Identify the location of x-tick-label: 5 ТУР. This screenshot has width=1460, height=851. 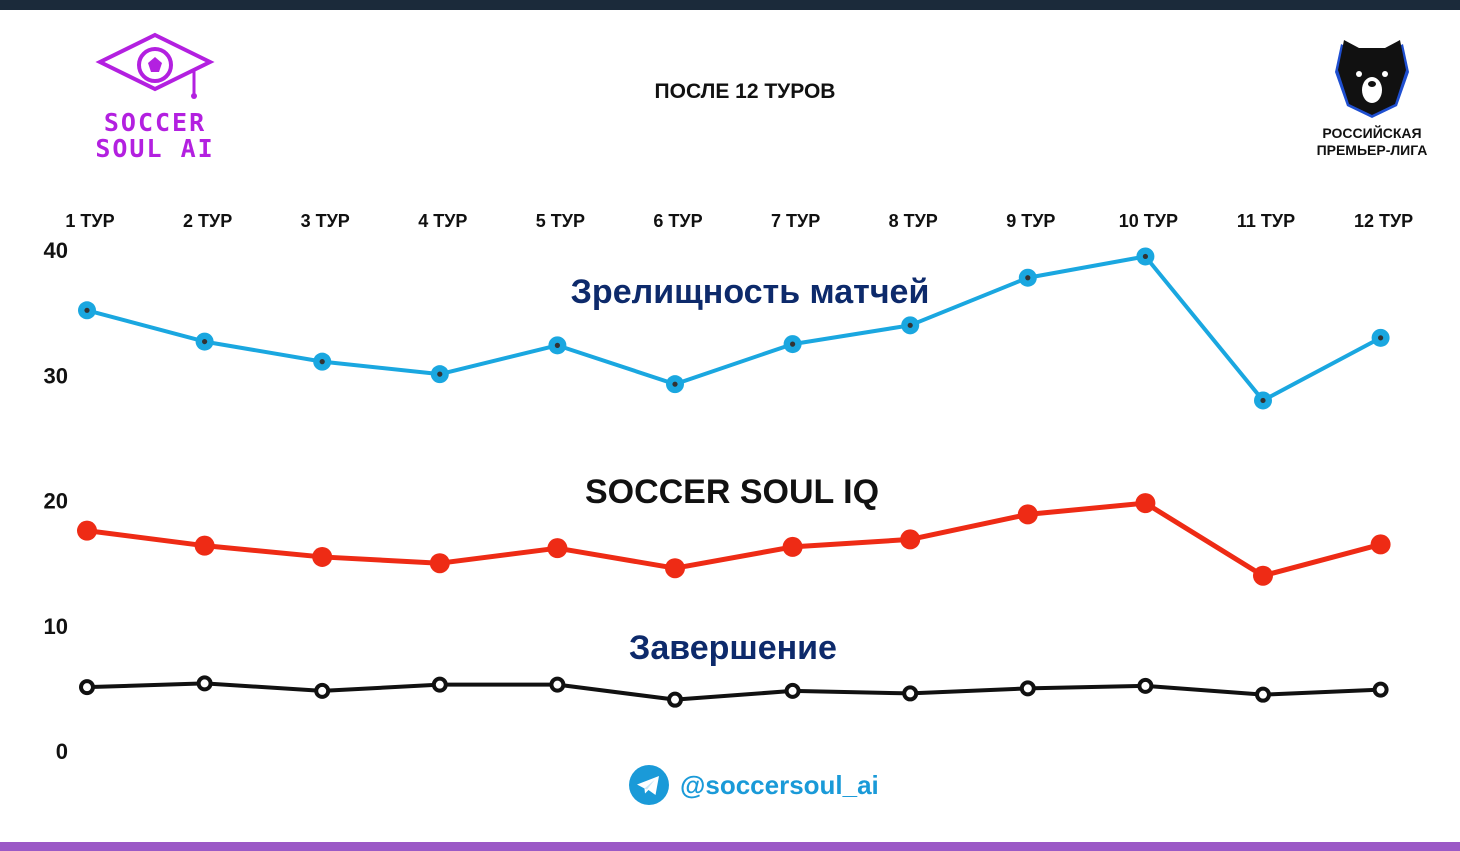
(560, 221).